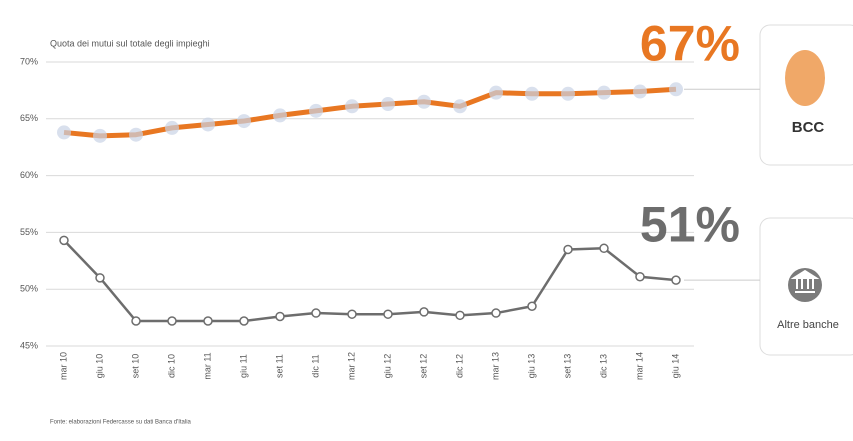 This screenshot has height=441, width=853. I want to click on x-tick-label: dic 12, so click(459, 366).